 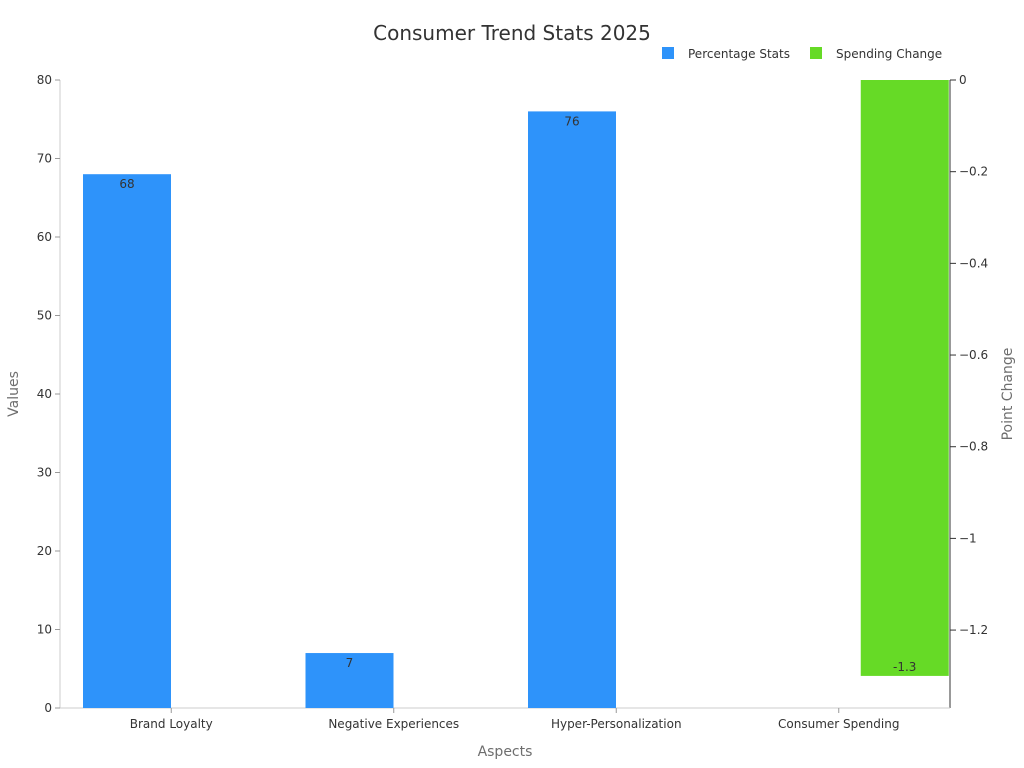 What do you see at coordinates (739, 54) in the screenshot?
I see `legend-label: Percentage Stats` at bounding box center [739, 54].